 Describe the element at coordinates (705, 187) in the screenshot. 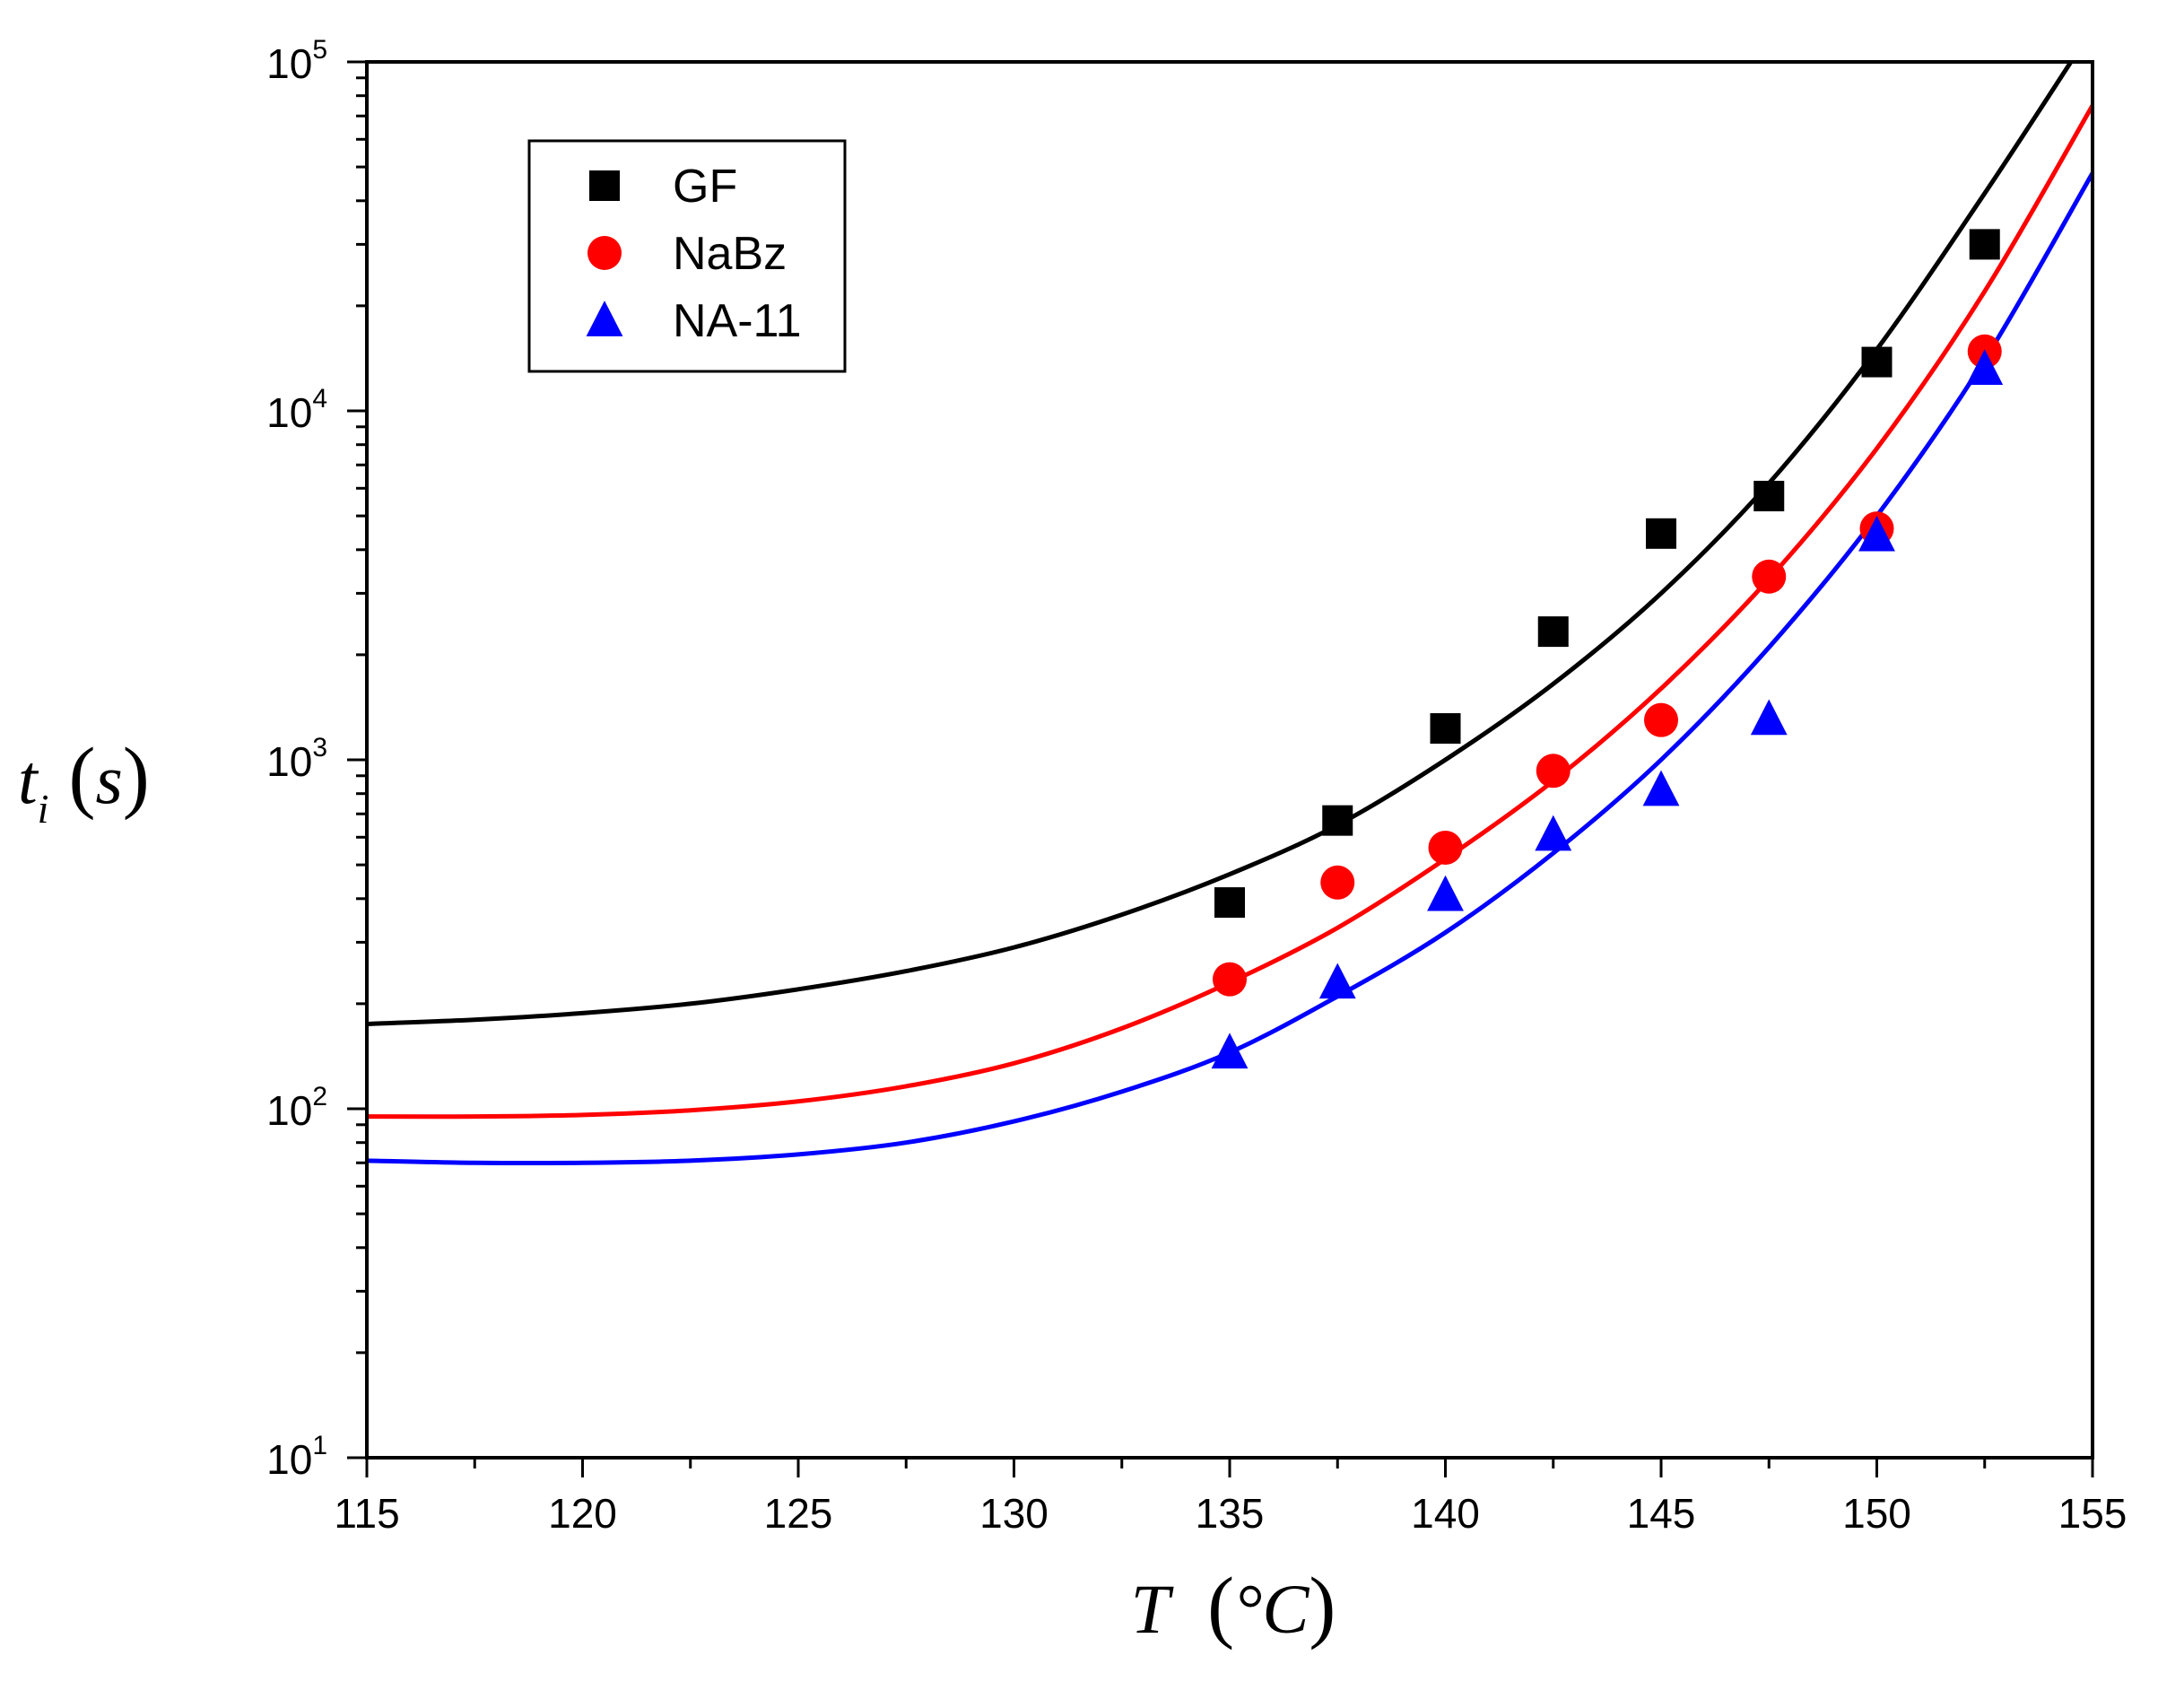

I see `legend-label-gf: GF` at that location.